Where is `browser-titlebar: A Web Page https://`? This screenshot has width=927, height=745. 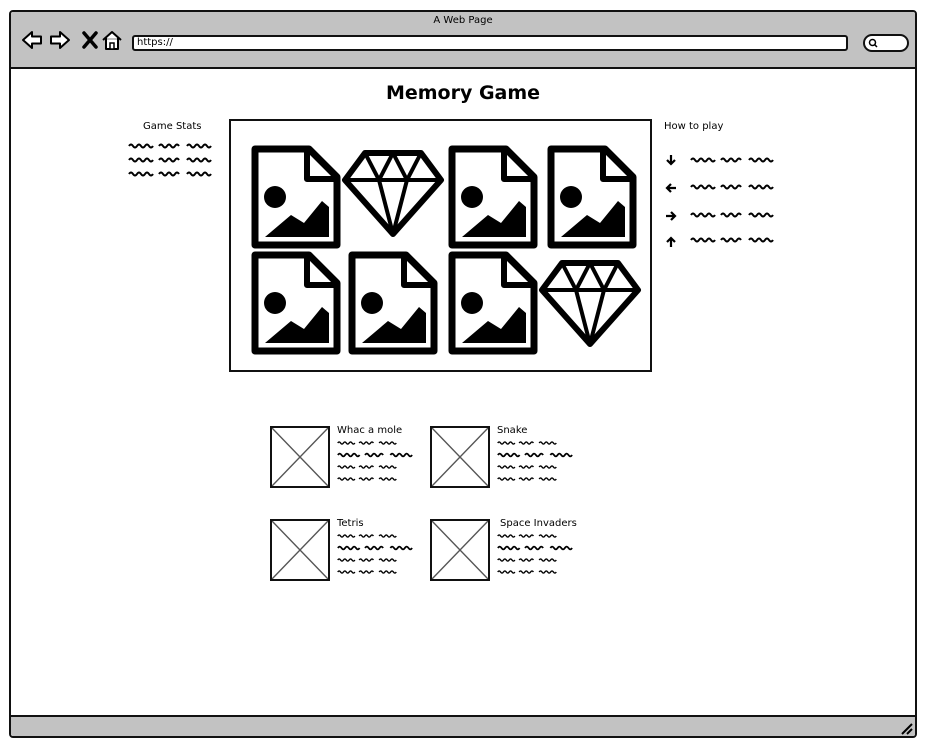 browser-titlebar: A Web Page https:// is located at coordinates (463, 40).